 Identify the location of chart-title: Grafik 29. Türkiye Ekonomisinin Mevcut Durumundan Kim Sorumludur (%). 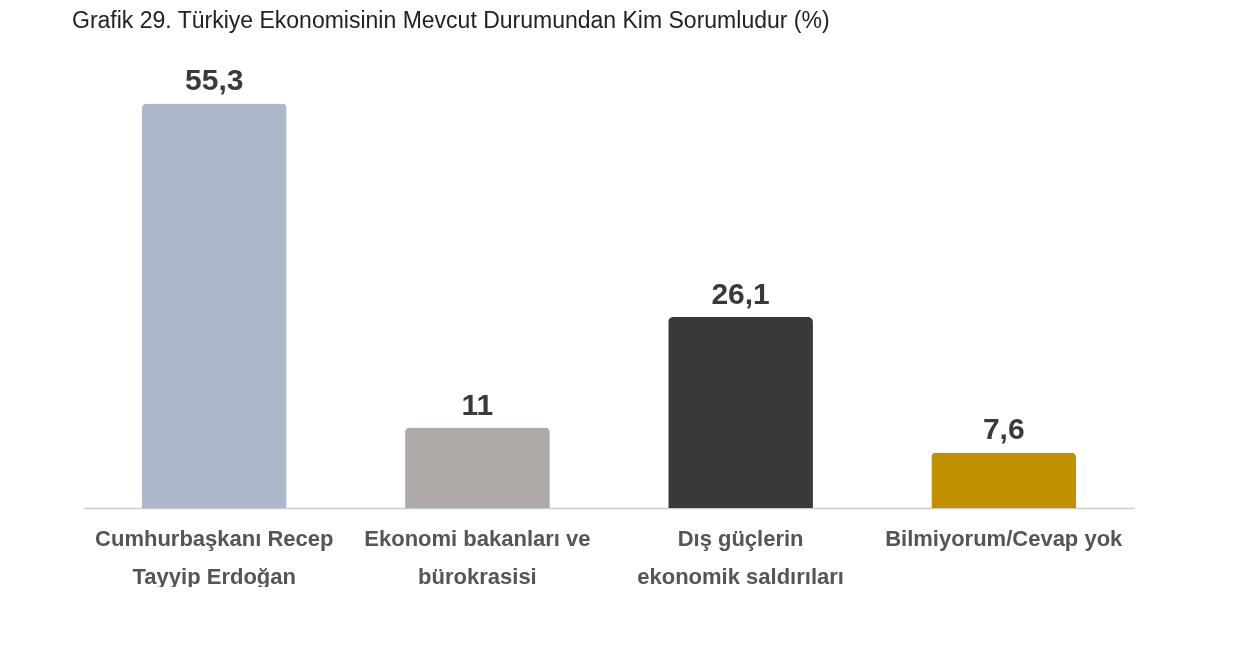
(451, 20).